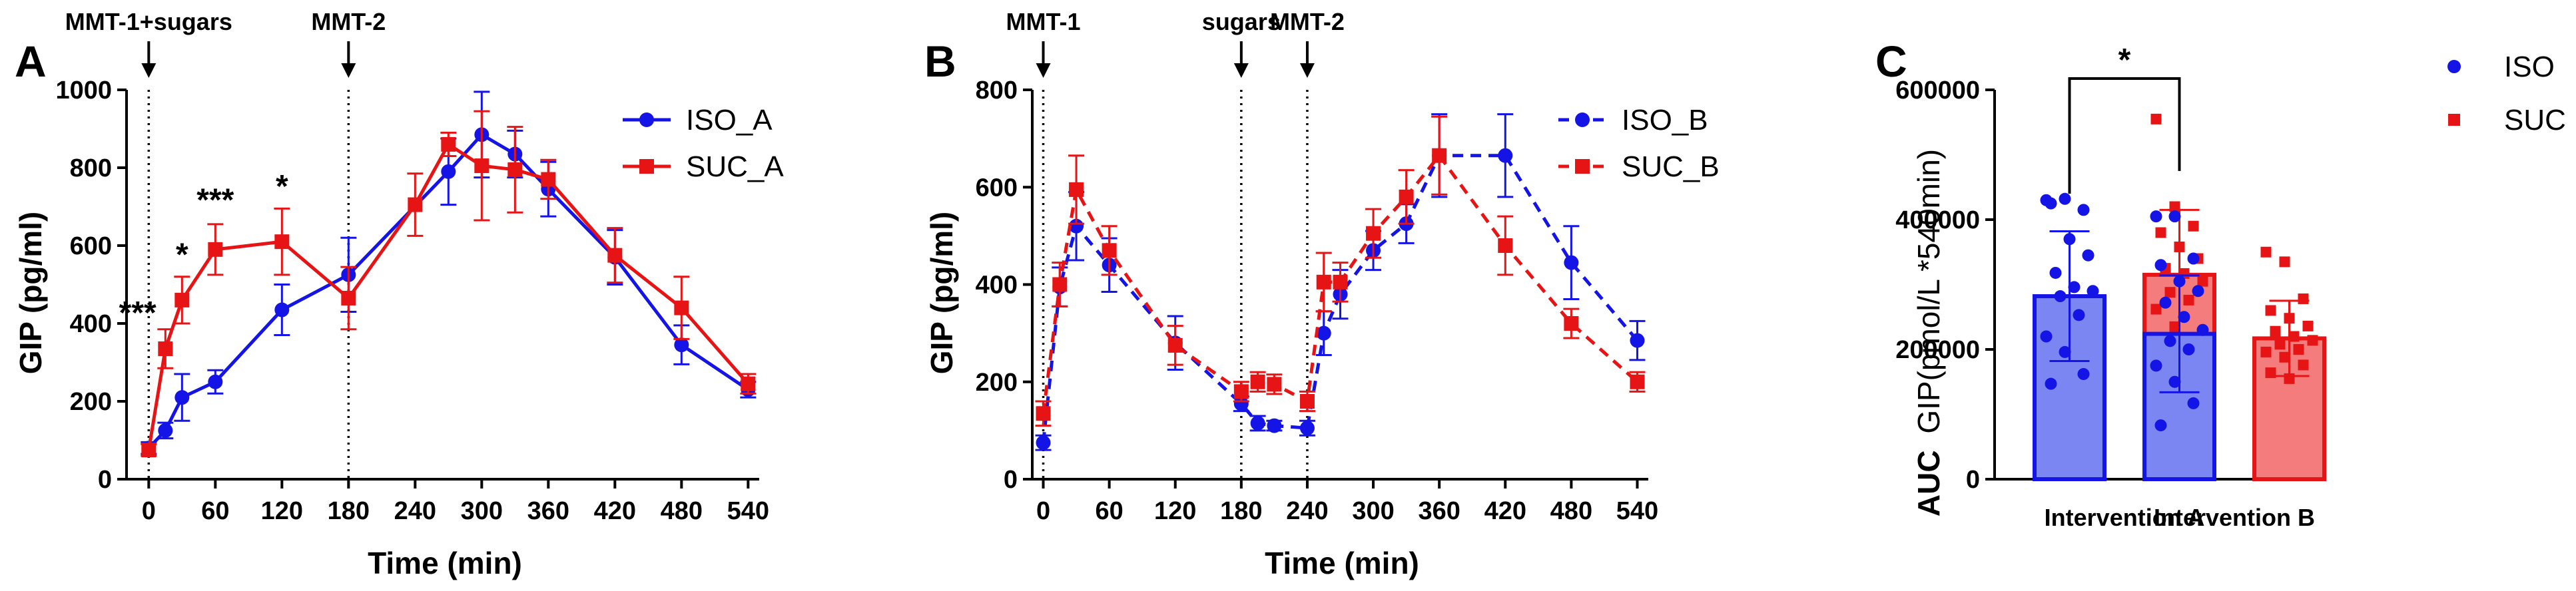 Image resolution: width=2576 pixels, height=591 pixels. I want to click on panel-b-legend-label: SUC_B, so click(1671, 167).